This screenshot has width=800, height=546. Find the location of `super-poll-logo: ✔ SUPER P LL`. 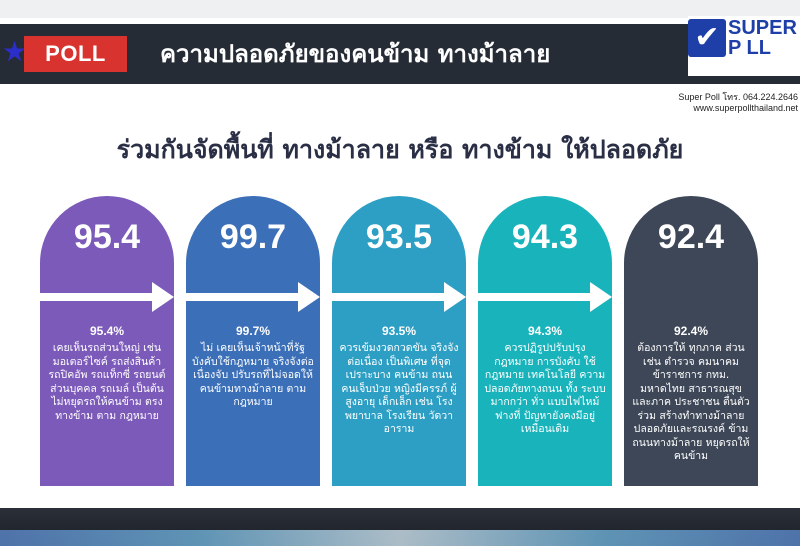

super-poll-logo: ✔ SUPER P LL is located at coordinates (744, 46).